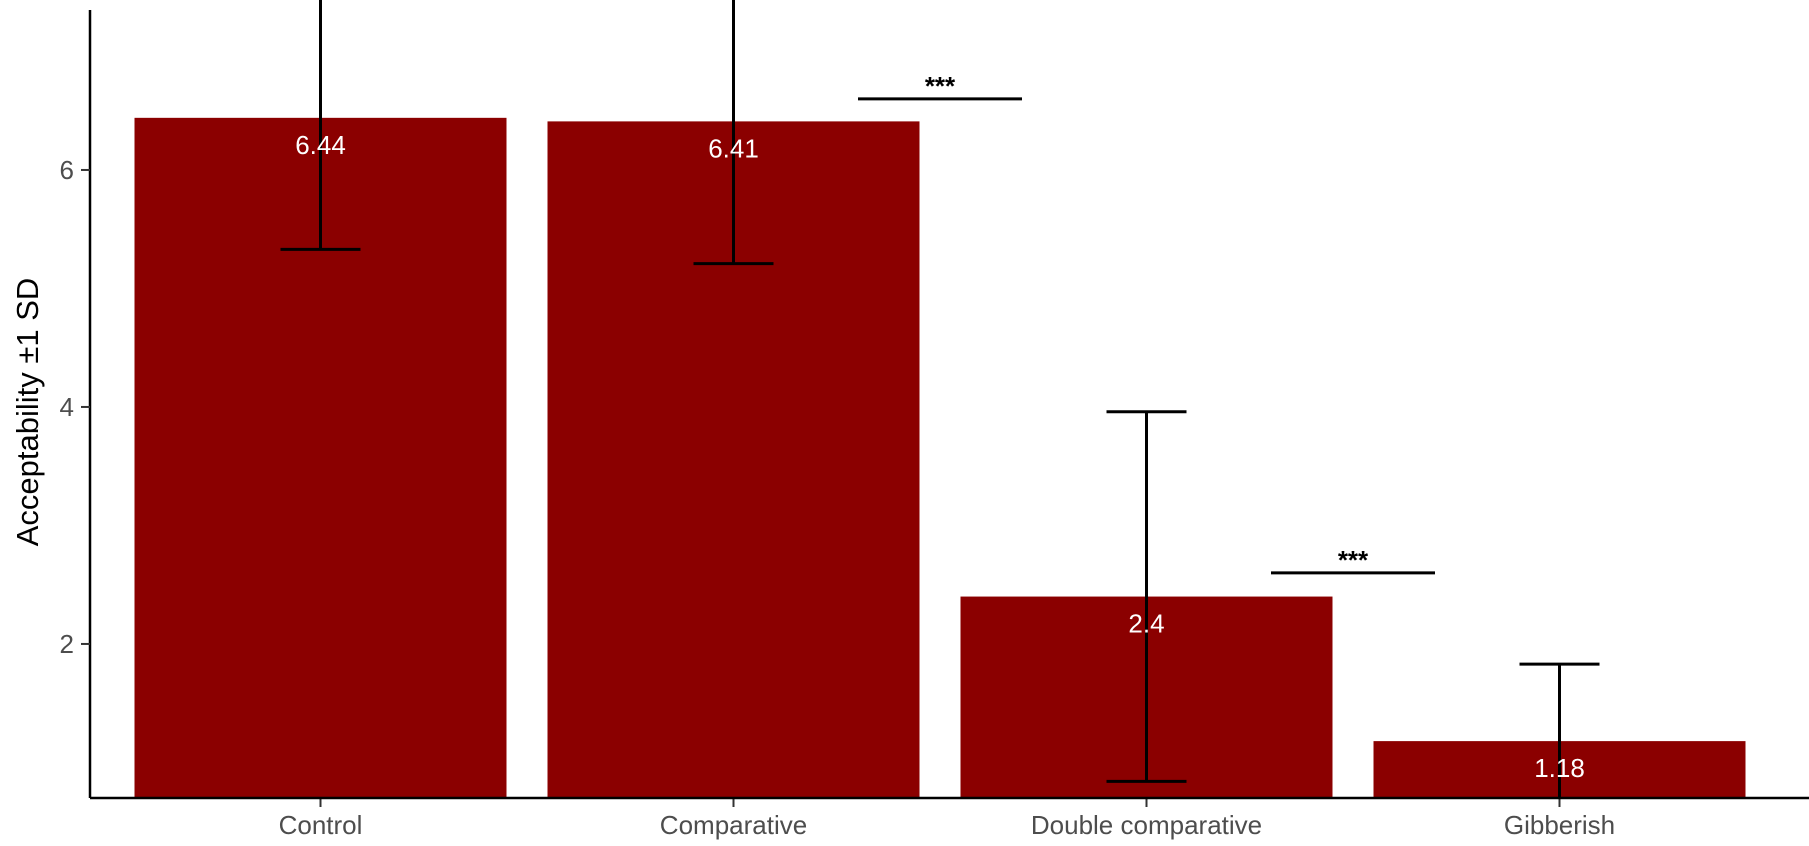 This screenshot has height=846, width=1809. I want to click on y-axis-label: Acceptability ±1 SD, so click(27, 412).